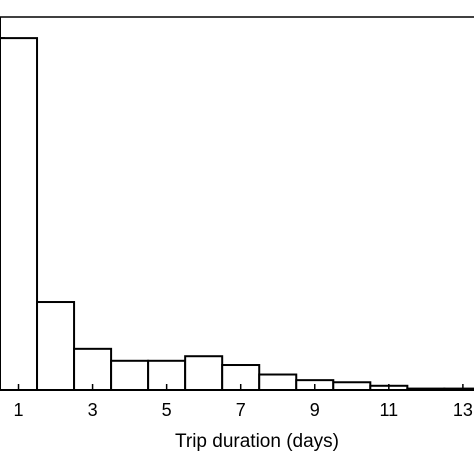  I want to click on x-tick-label: 13, so click(463, 410).